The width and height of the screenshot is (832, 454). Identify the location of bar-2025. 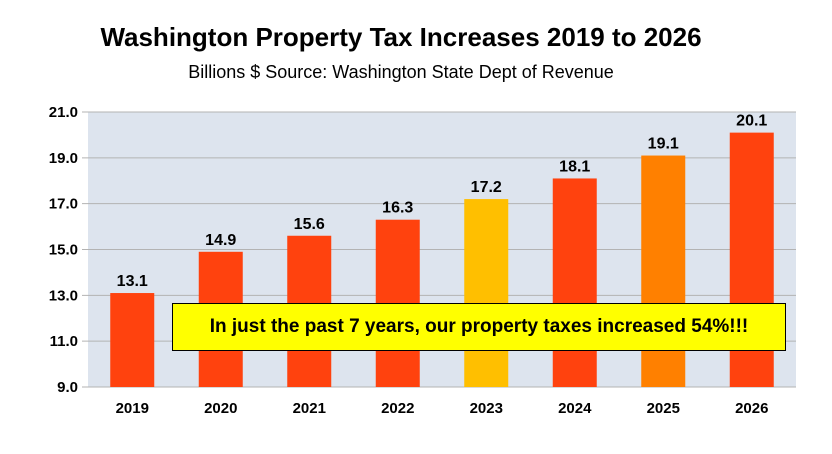
(663, 271).